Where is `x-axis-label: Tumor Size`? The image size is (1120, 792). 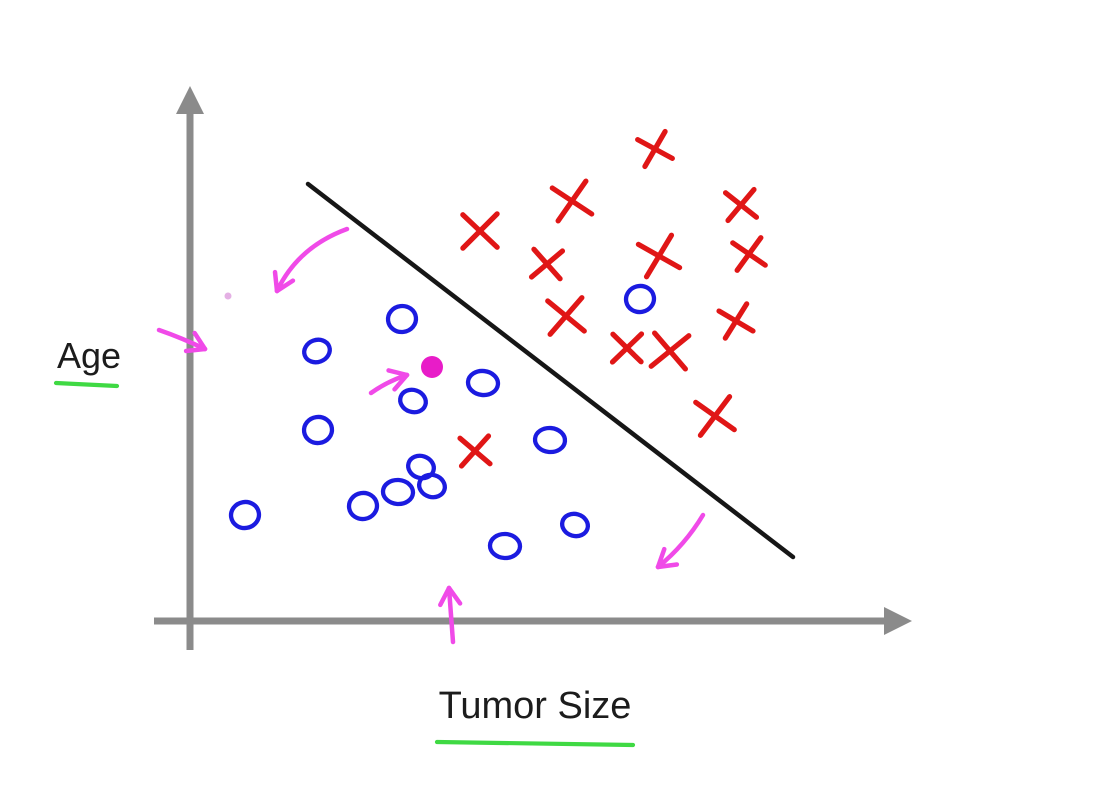 x-axis-label: Tumor Size is located at coordinates (535, 706).